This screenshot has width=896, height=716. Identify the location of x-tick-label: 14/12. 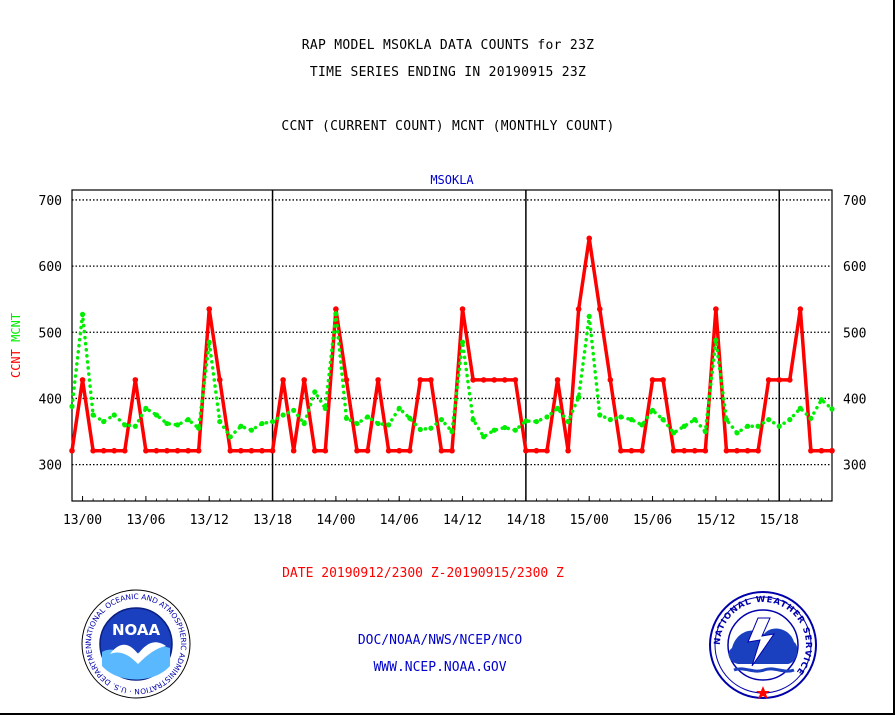
(462, 520).